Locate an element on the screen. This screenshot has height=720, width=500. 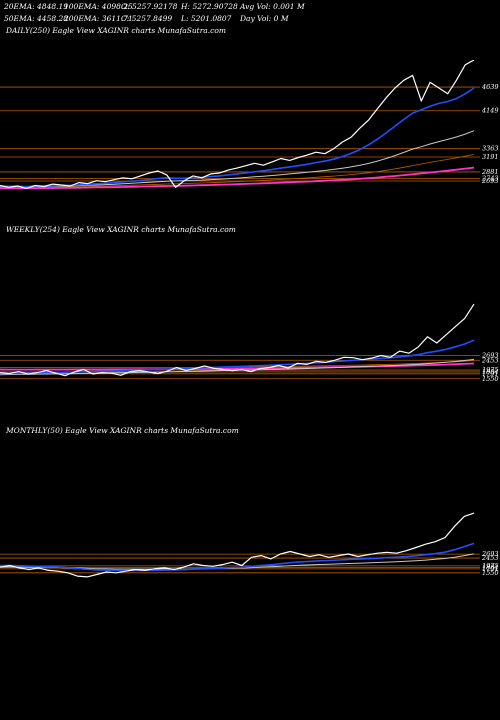
daily-level-label: 2743 is located at coordinates (490, 179).